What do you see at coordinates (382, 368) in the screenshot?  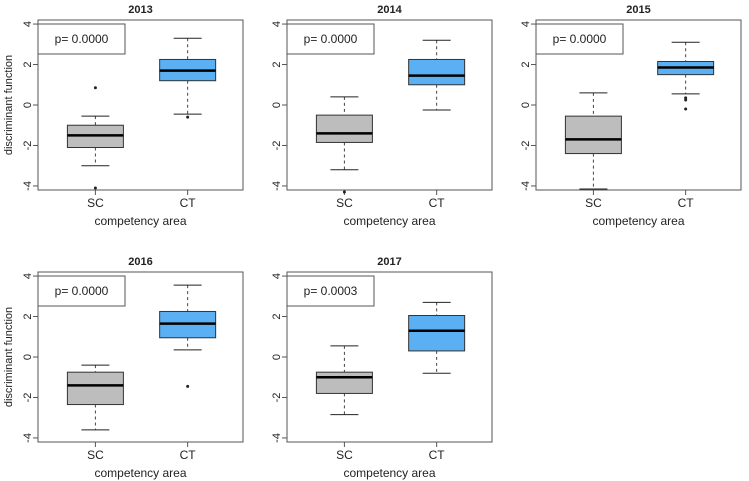 I see `panel-4: 2017 -4 -2 0 2 4 SC CT competency area p= 0.0003` at bounding box center [382, 368].